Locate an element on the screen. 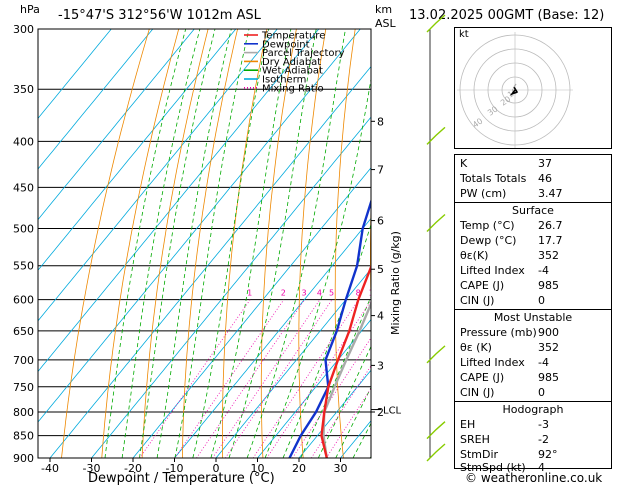 This screenshot has height=486, width=629. height-tick-label: 6 is located at coordinates (380, 221).